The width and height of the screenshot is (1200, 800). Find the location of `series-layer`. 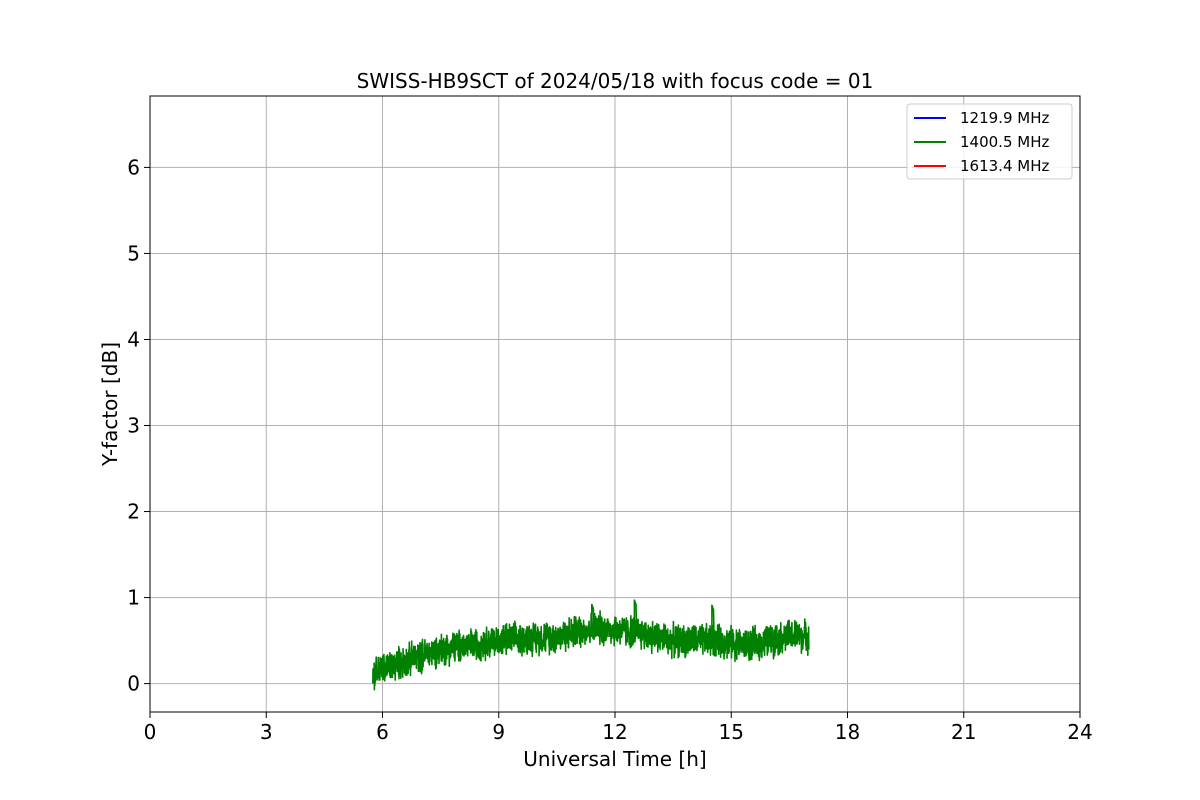

series-layer is located at coordinates (591, 645).